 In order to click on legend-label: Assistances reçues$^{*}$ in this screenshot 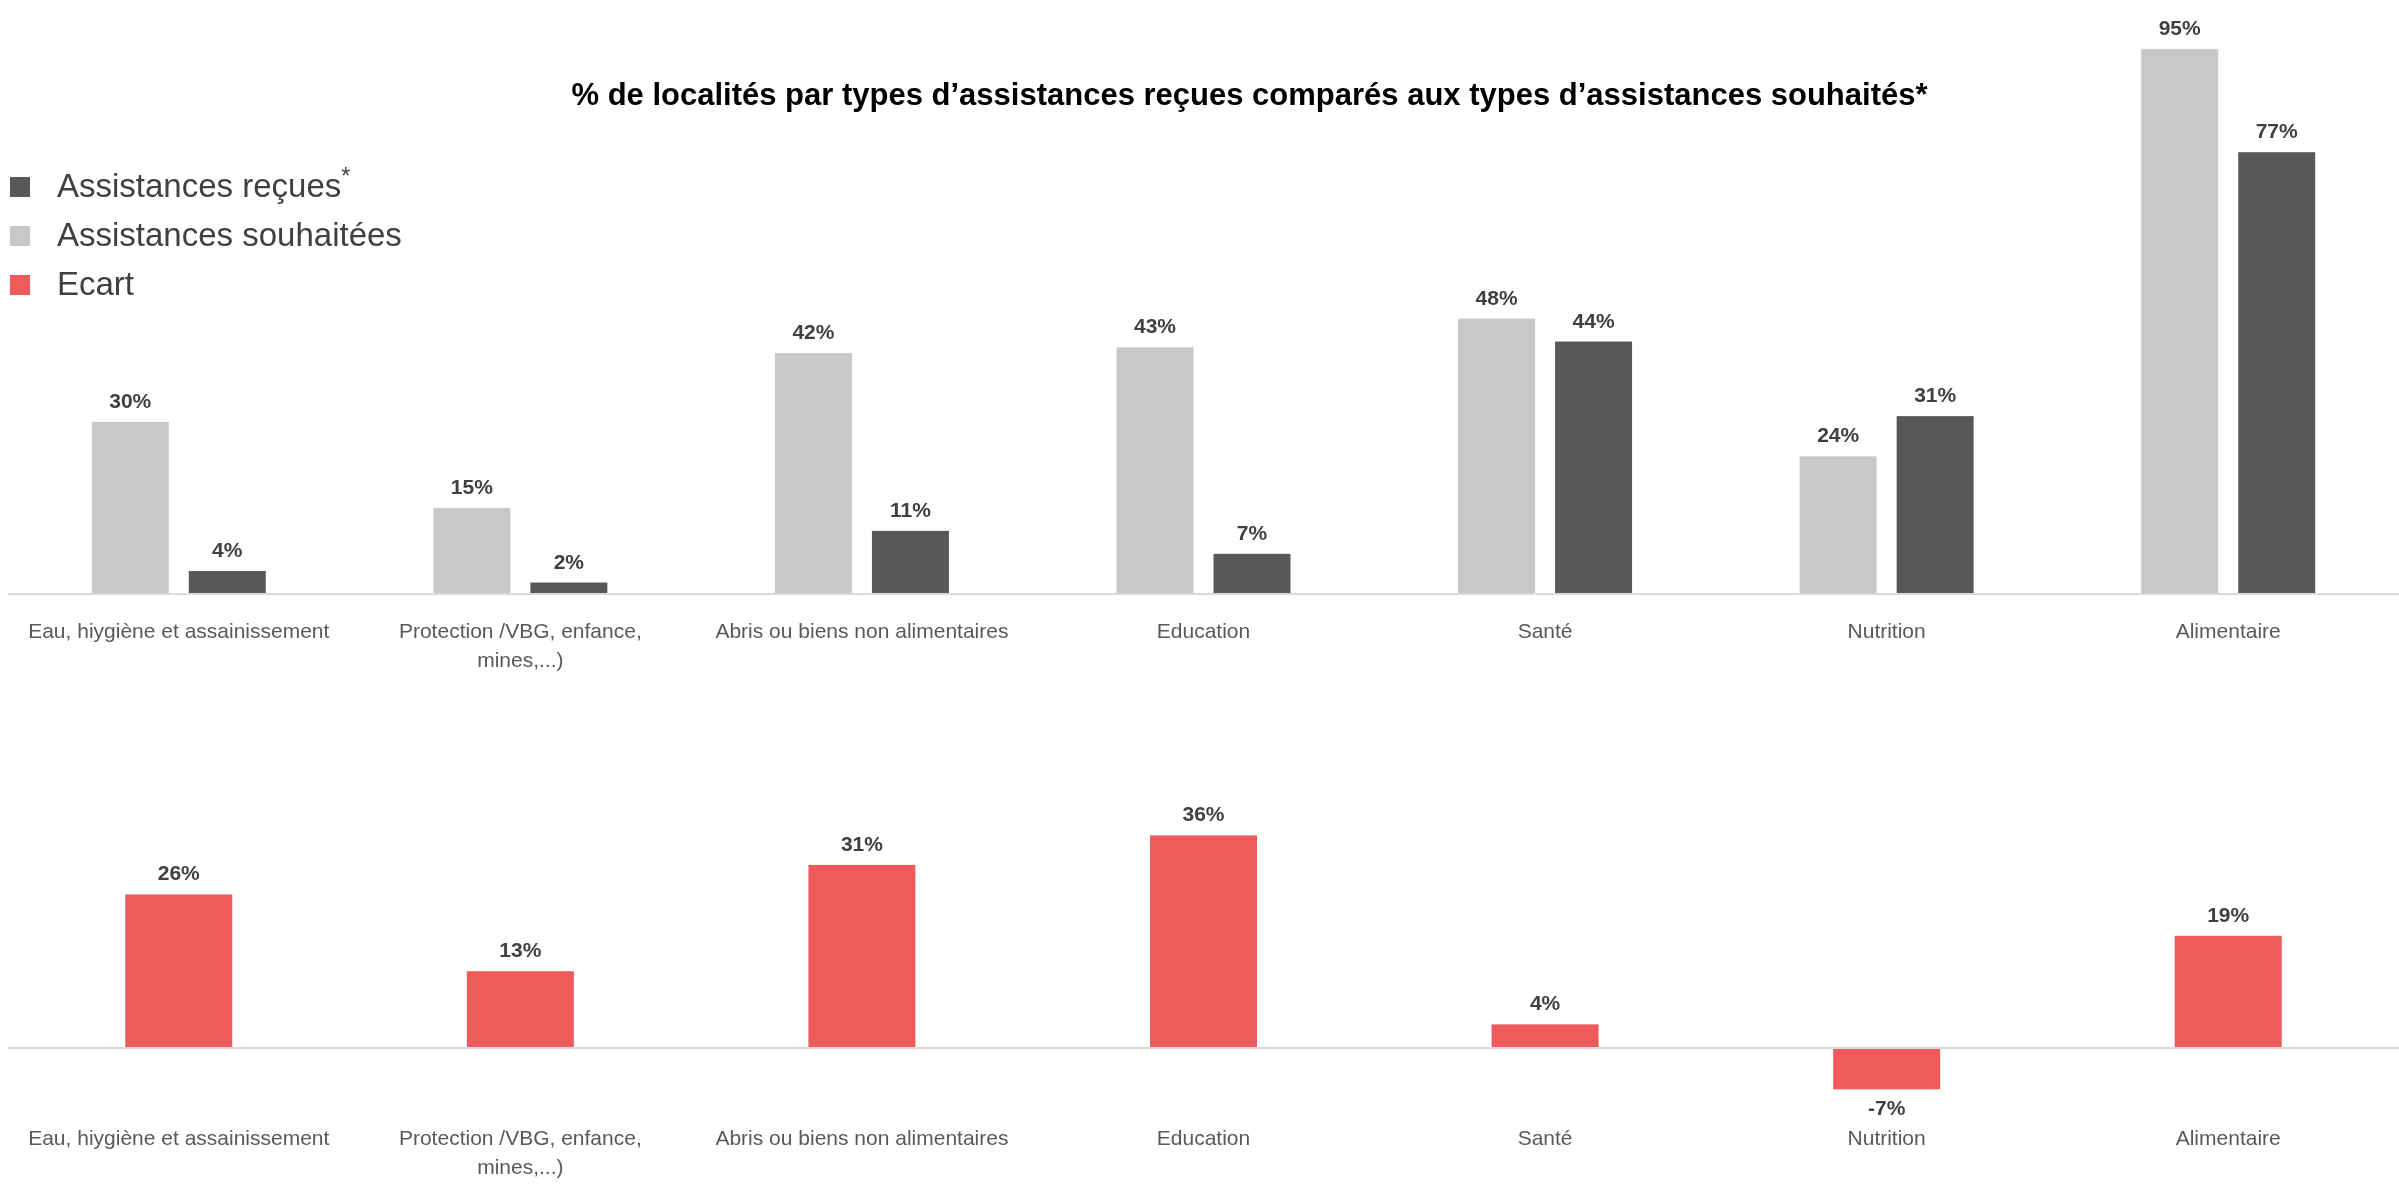, I will do `click(204, 183)`.